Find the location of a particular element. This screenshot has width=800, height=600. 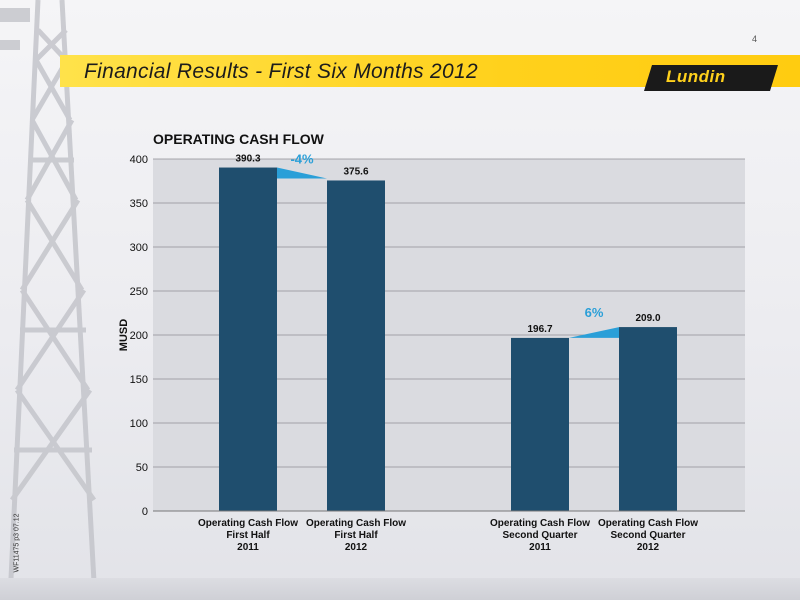

x-category-label: Operating Cash Flow Second Quarter 2012 is located at coordinates (648, 535).